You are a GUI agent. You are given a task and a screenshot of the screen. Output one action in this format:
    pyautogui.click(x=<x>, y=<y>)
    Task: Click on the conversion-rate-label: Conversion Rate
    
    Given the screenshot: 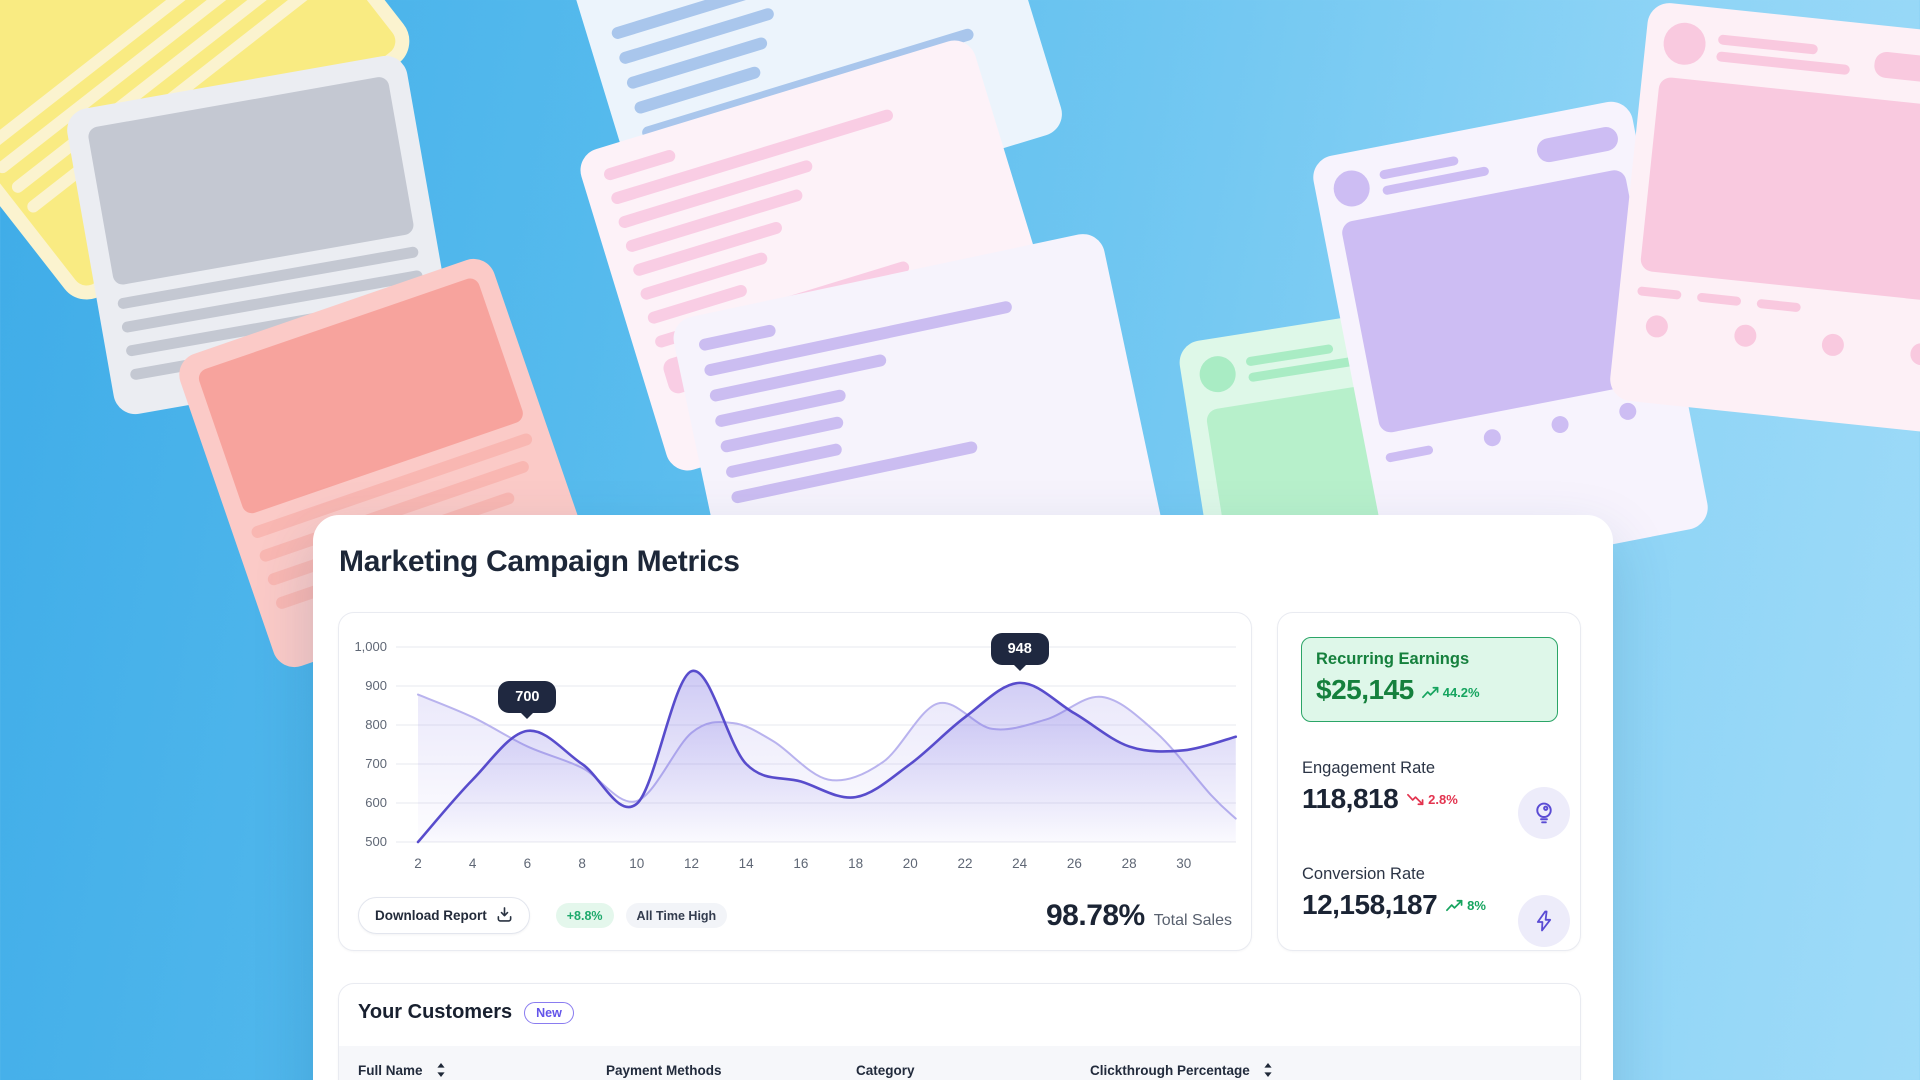 What is the action you would take?
    pyautogui.click(x=1363, y=874)
    